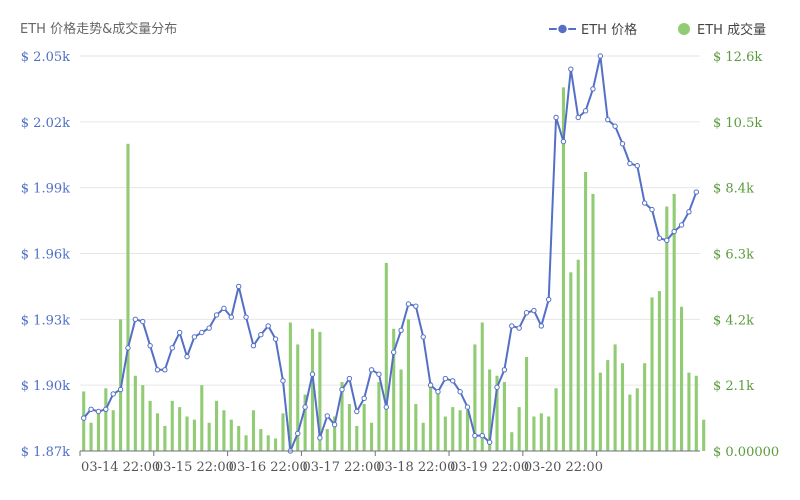 This screenshot has height=500, width=800. I want to click on y-left-tick-label: $ 2.05k, so click(45, 57).